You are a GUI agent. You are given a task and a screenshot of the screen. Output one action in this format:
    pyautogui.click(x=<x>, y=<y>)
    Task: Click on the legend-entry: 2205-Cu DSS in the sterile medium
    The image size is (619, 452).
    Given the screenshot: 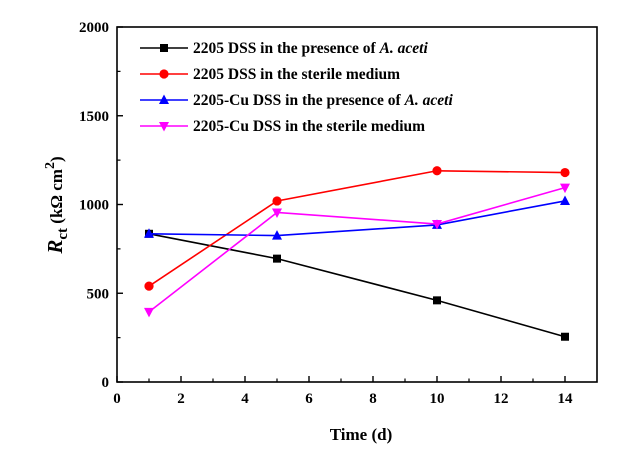 What is the action you would take?
    pyautogui.click(x=282, y=126)
    